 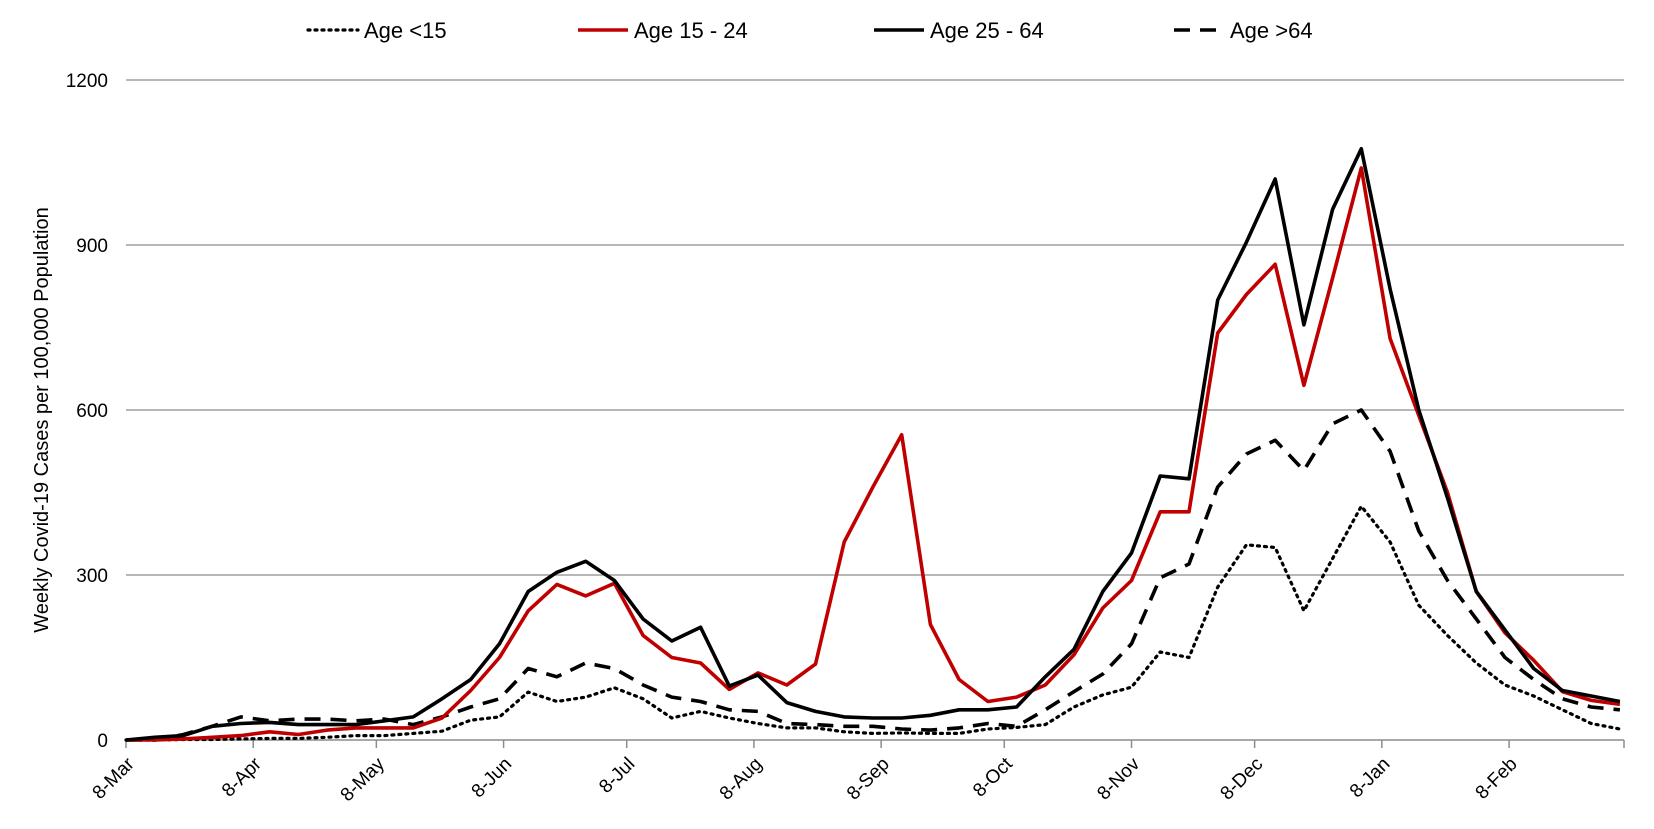 I want to click on x-tick-label: 8-Sep, so click(x=868, y=779).